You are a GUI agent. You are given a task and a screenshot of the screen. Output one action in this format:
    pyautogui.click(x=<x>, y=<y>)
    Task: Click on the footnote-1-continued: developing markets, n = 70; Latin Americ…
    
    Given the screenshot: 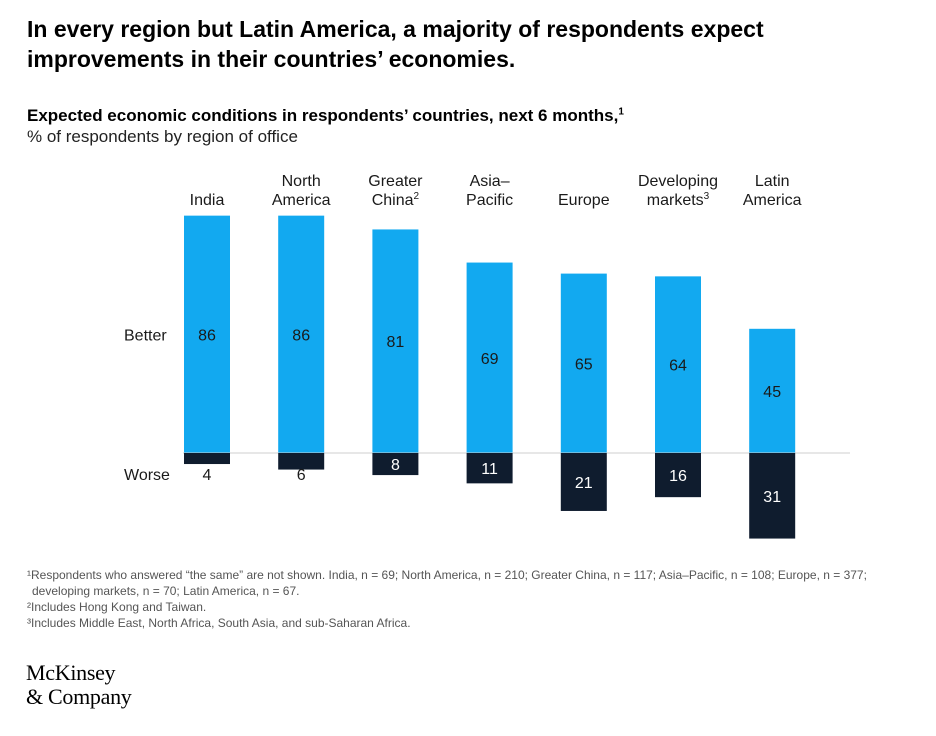 What is the action you would take?
    pyautogui.click(x=166, y=591)
    